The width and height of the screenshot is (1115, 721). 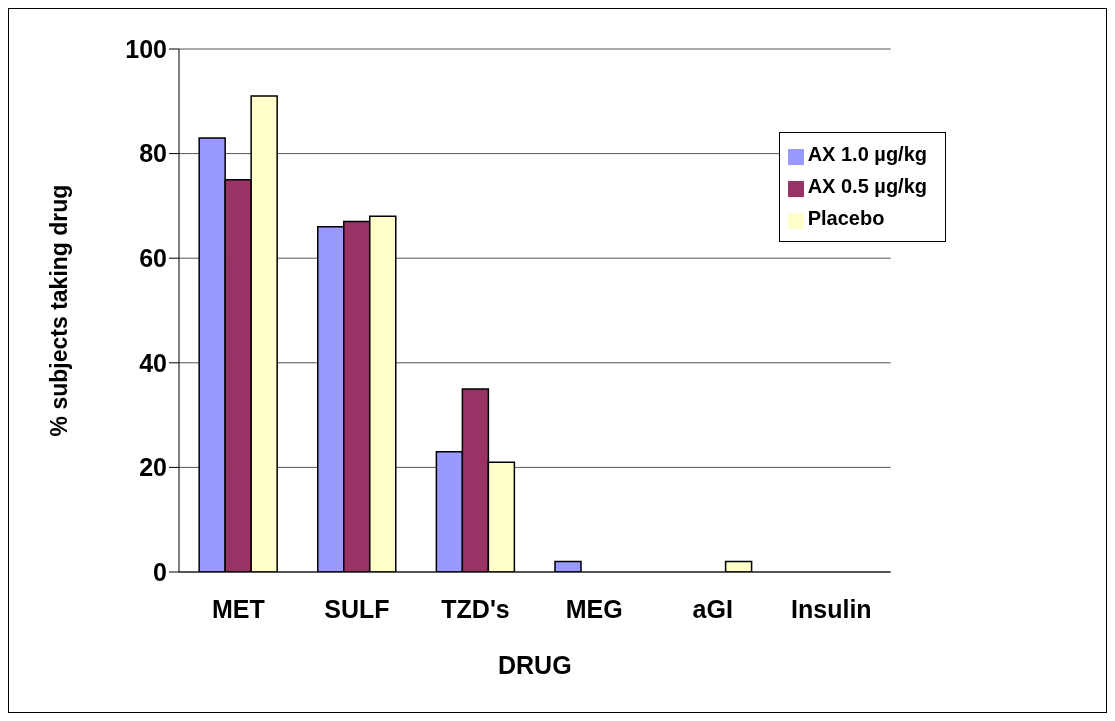 I want to click on y-tick-label: 20, so click(x=153, y=467).